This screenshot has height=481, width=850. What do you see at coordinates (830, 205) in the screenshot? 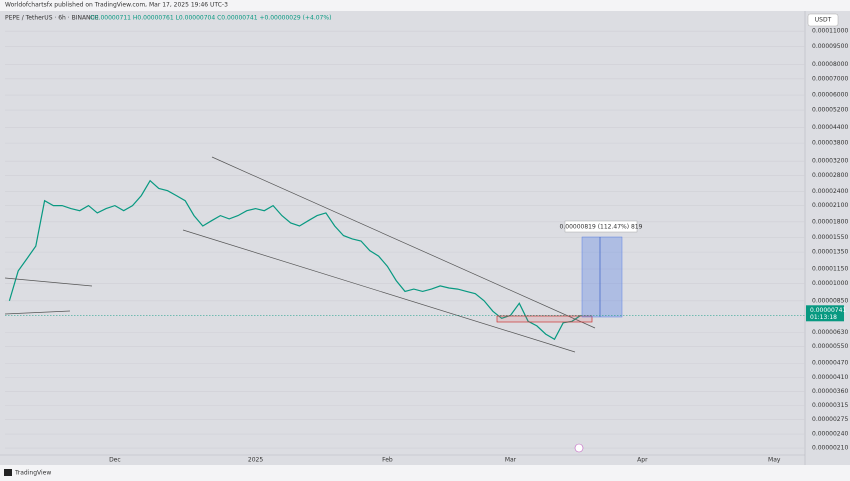
I see `y-tick-label: 0.00002100` at bounding box center [830, 205].